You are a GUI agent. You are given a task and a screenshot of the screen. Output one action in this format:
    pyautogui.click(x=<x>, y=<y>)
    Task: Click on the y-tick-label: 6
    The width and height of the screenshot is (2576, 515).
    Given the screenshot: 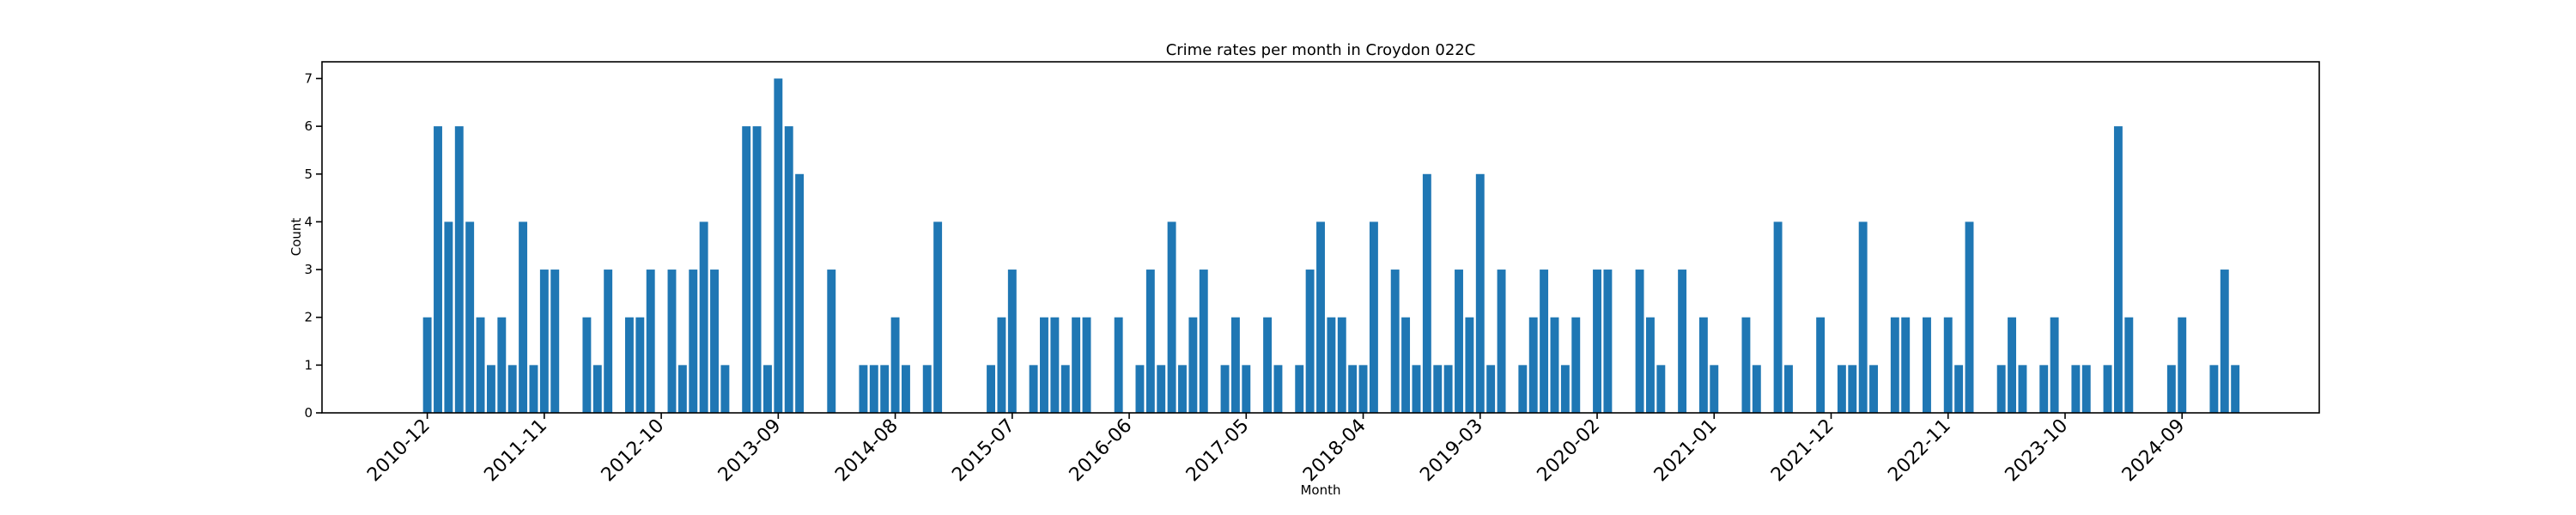 What is the action you would take?
    pyautogui.click(x=308, y=126)
    